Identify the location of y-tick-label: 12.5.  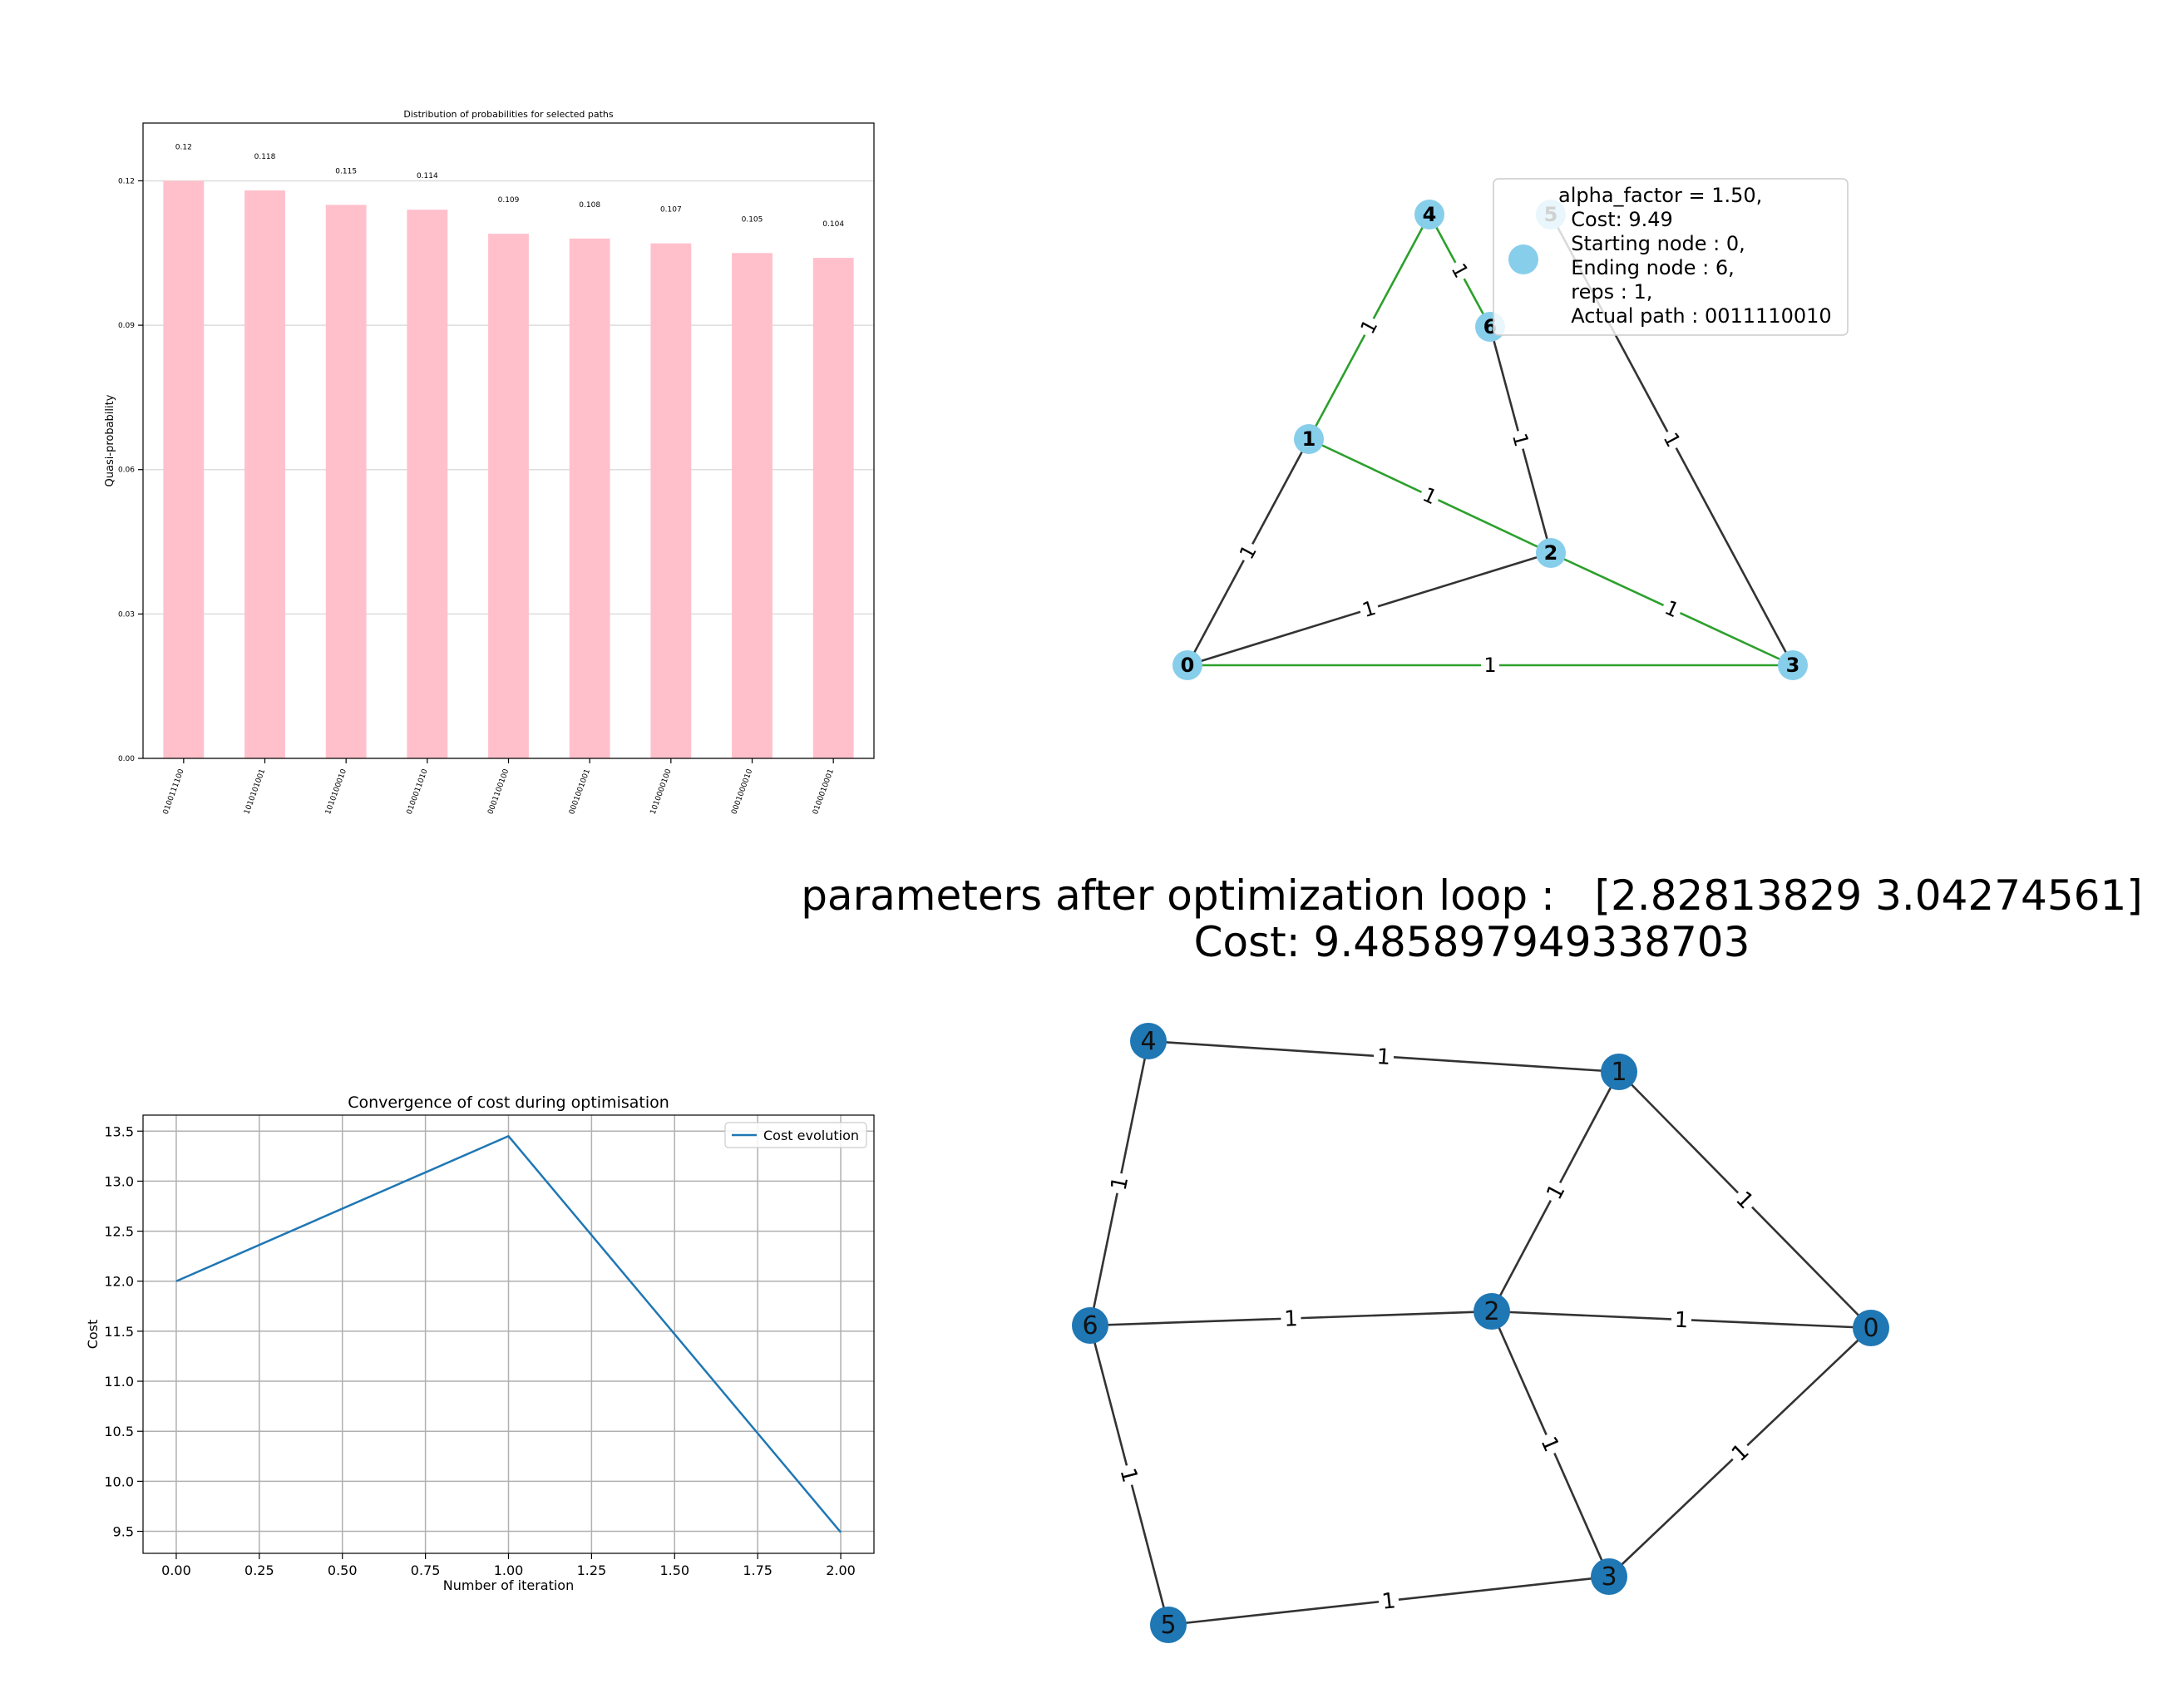
(119, 1232).